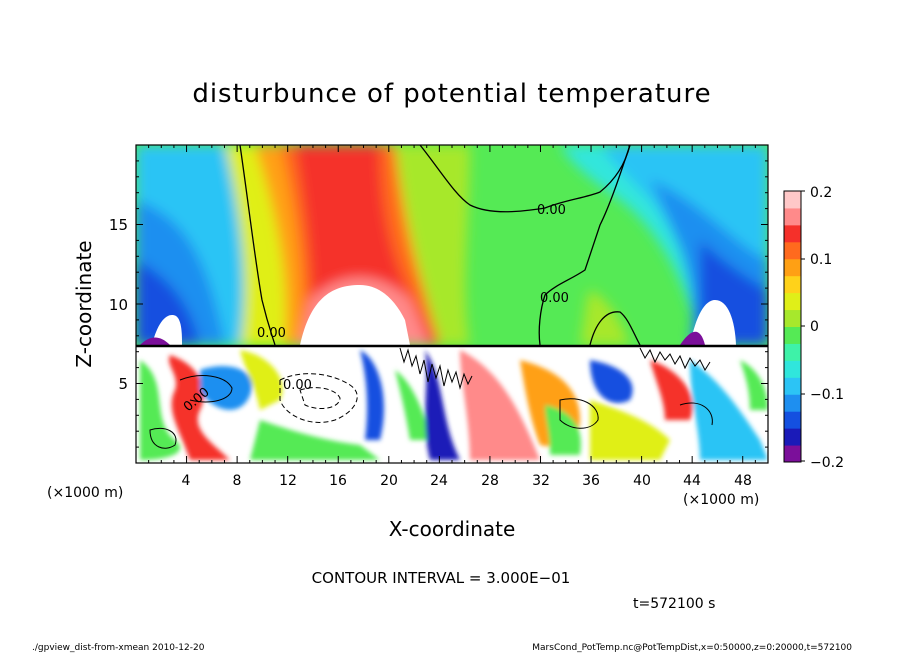 The height and width of the screenshot is (654, 904). What do you see at coordinates (441, 578) in the screenshot?
I see `contour-interval: CONTOUR INTERVAL = 3.000E−01` at bounding box center [441, 578].